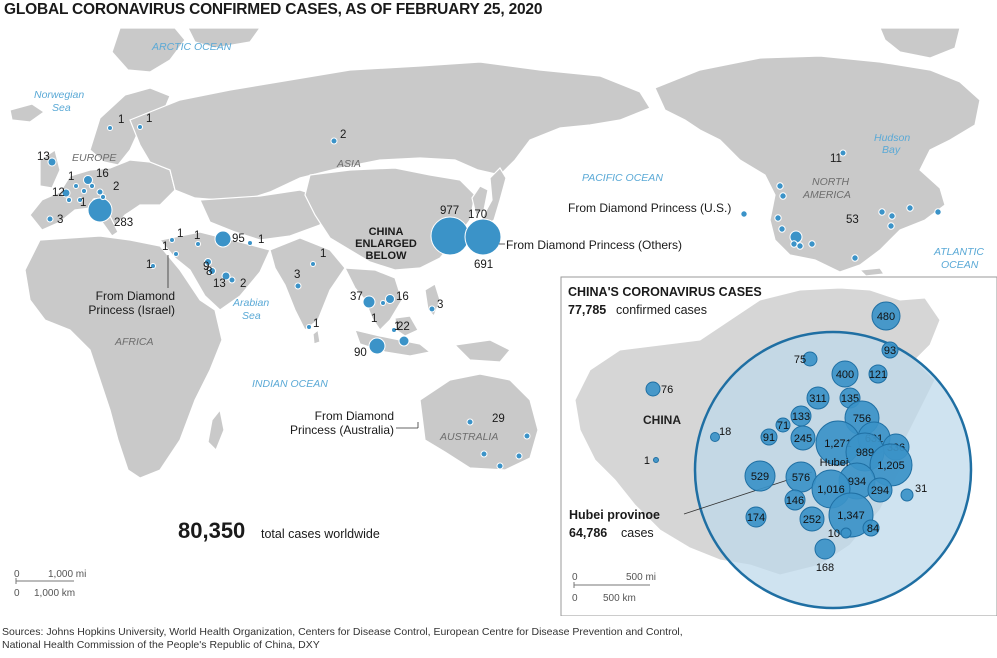 The image size is (997, 658). Describe the element at coordinates (803, 439) in the screenshot. I see `province-count-label: 245` at that location.